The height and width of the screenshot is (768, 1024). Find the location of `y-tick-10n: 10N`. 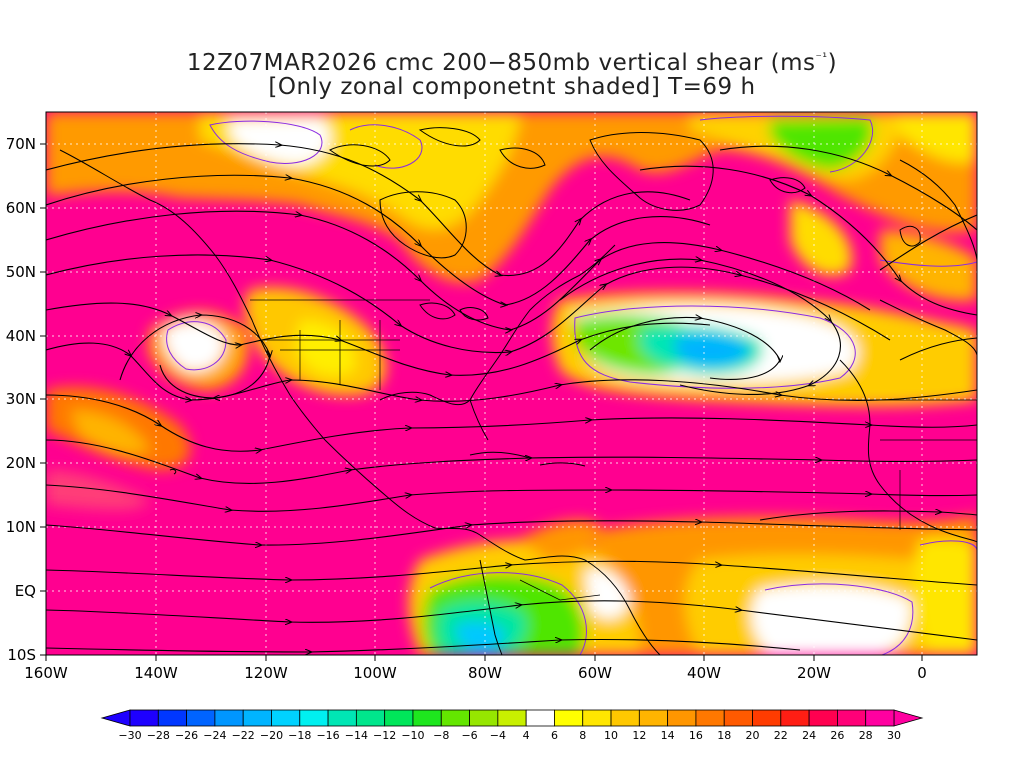

y-tick-10n: 10N is located at coordinates (21, 527).